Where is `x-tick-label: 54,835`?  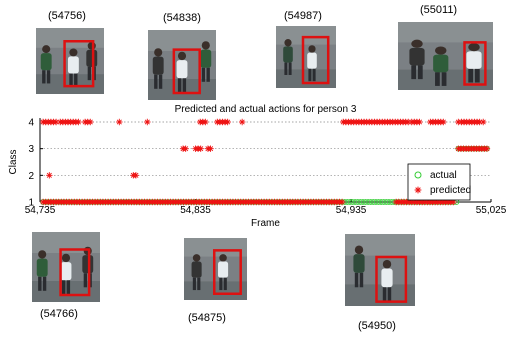 x-tick-label: 54,835 is located at coordinates (195, 210).